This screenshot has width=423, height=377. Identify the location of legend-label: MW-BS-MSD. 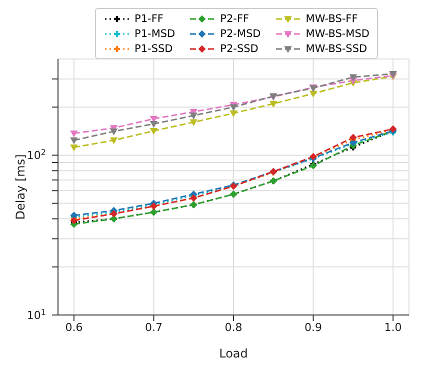
(338, 34).